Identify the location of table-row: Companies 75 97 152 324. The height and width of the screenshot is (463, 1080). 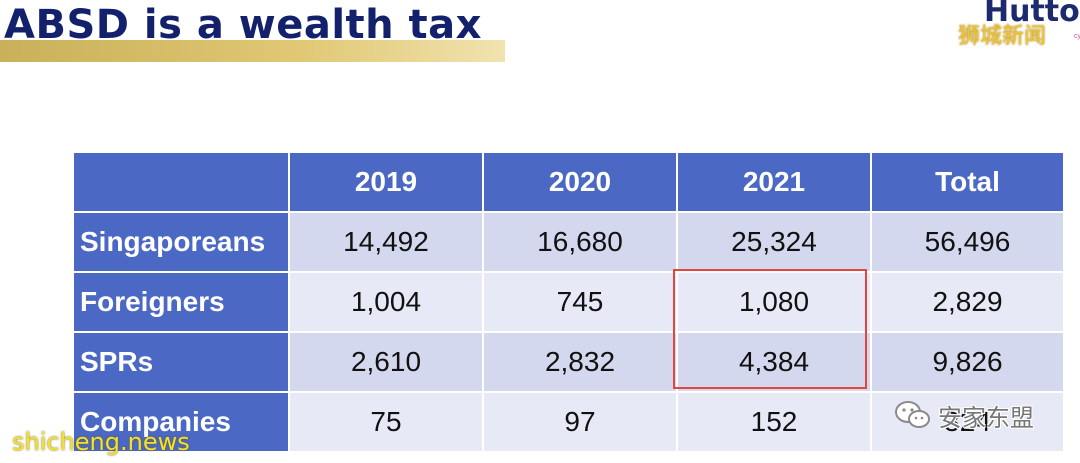
(568, 422).